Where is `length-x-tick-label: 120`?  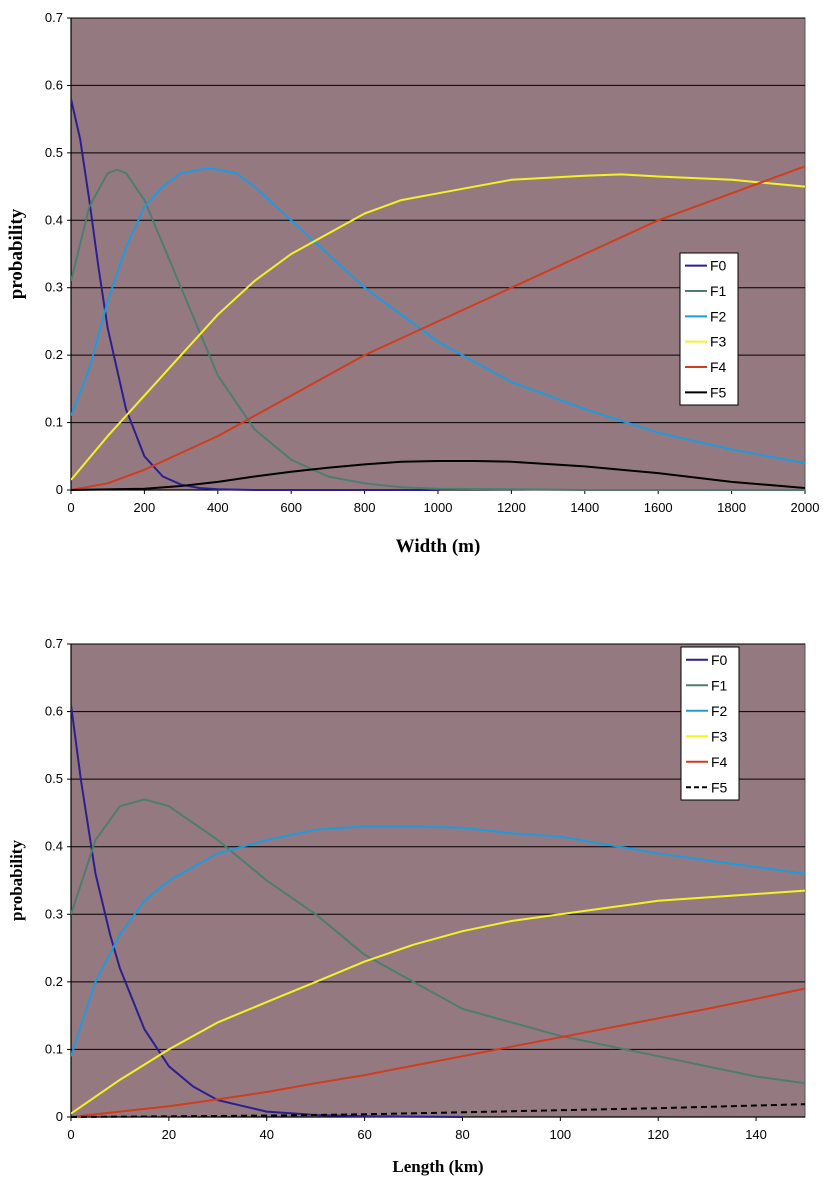
length-x-tick-label: 120 is located at coordinates (658, 1134).